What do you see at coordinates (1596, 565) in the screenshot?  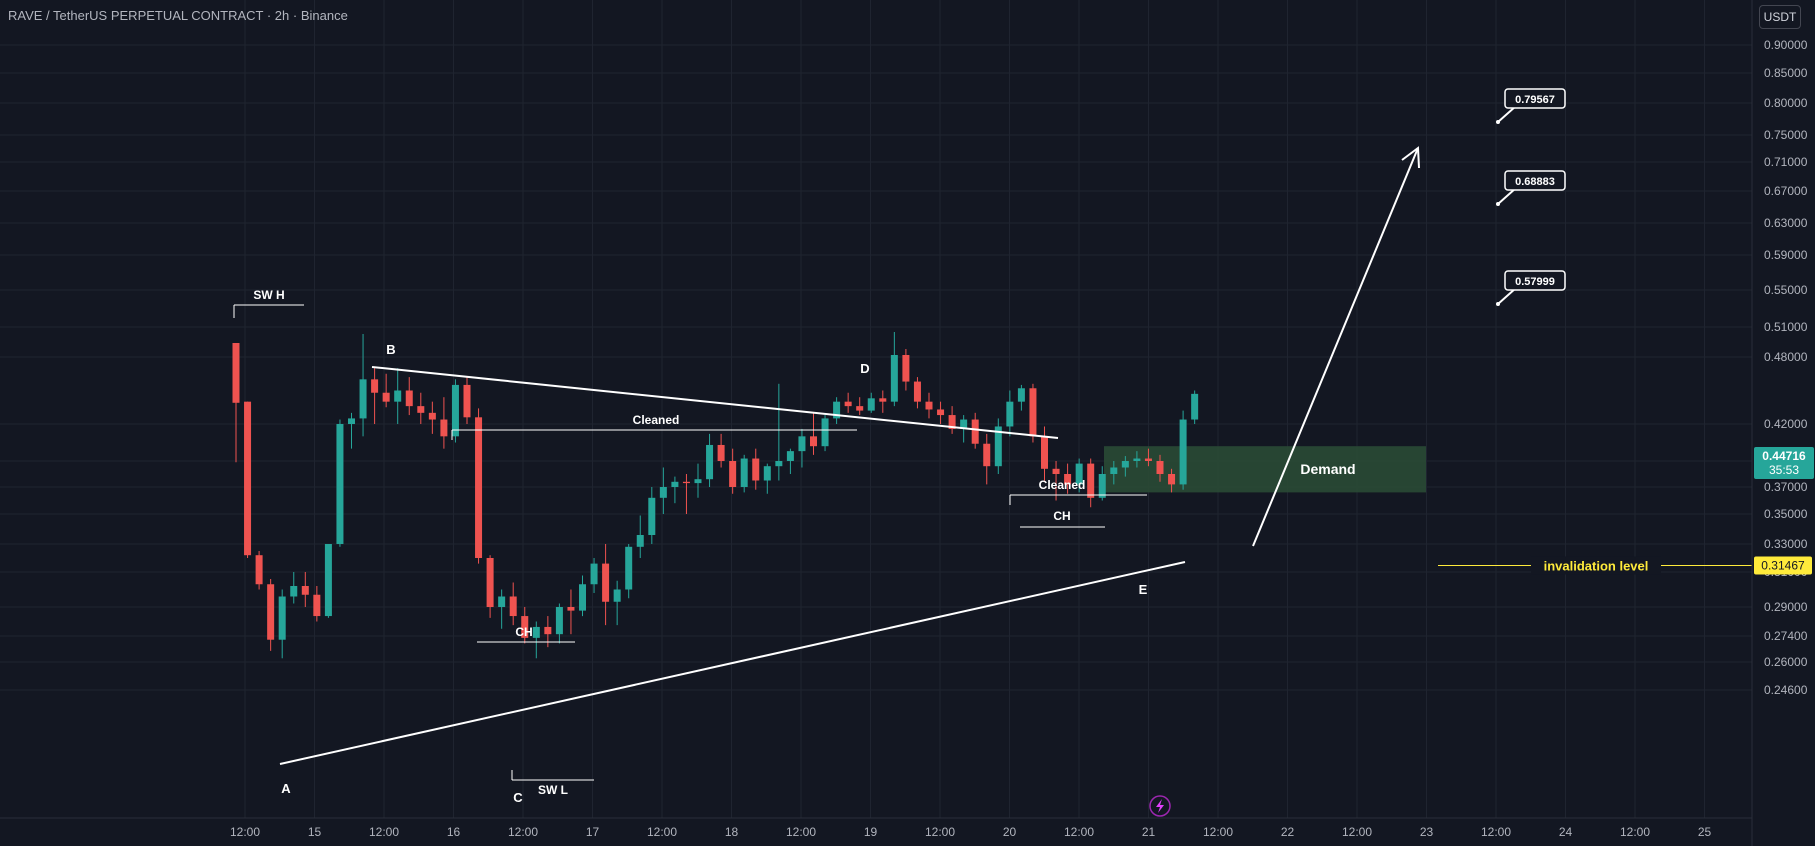 I see `invalidation-label-bg` at bounding box center [1596, 565].